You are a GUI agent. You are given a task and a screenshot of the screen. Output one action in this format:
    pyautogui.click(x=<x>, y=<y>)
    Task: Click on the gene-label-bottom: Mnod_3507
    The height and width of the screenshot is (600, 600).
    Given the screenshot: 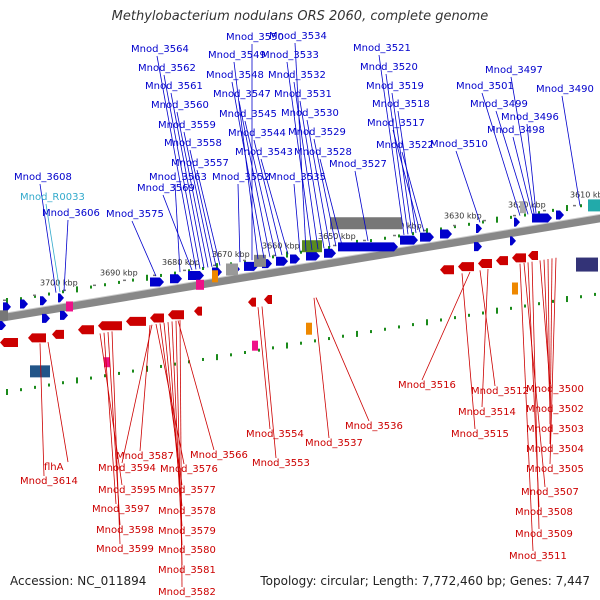 What is the action you would take?
    pyautogui.click(x=550, y=492)
    